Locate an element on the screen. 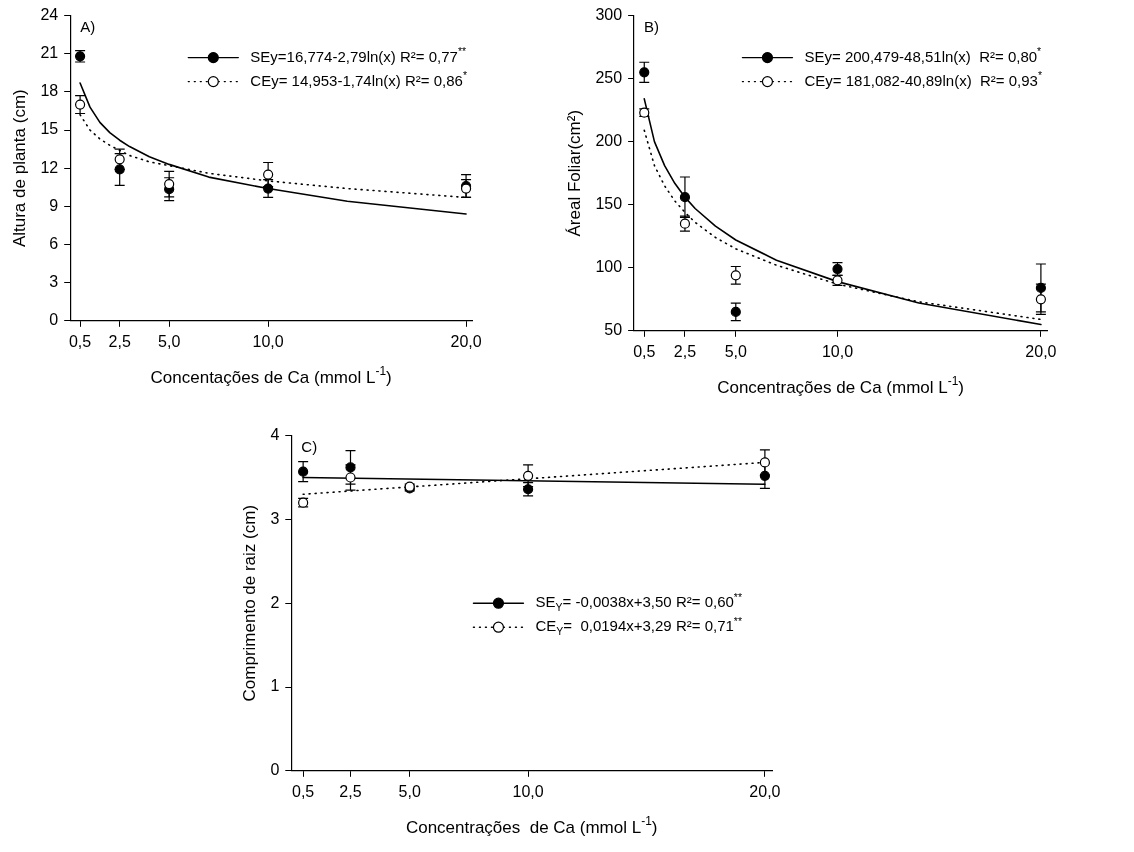 This screenshot has height=852, width=1134. y-tick-label: 21 is located at coordinates (49, 53).